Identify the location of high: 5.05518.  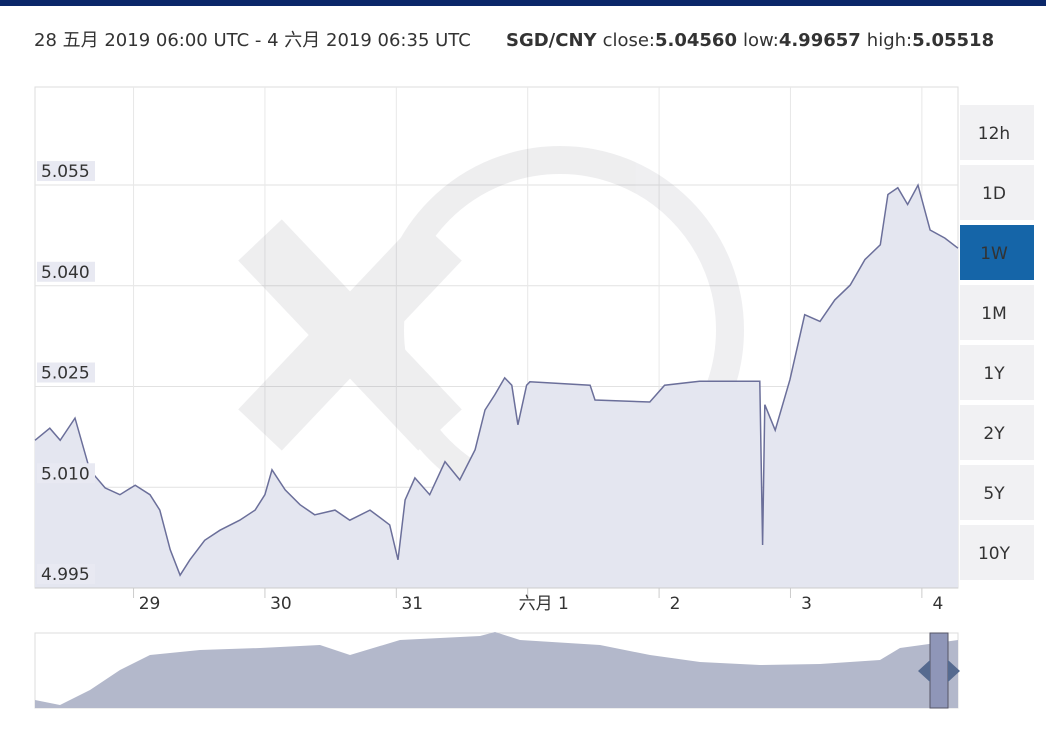
(953, 40).